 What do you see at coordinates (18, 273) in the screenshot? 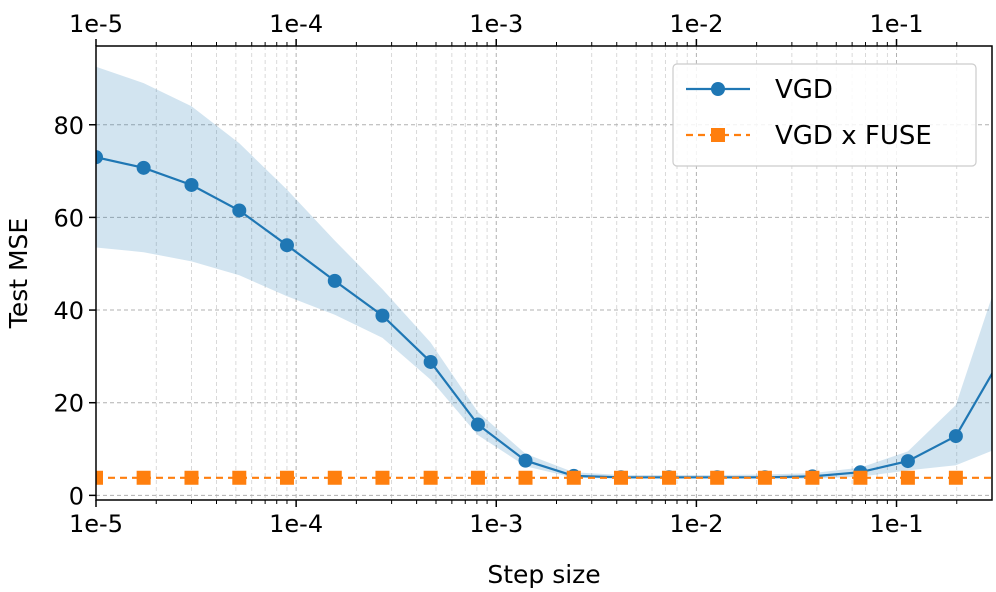
I see `y-axis-label: Test MSE` at bounding box center [18, 273].